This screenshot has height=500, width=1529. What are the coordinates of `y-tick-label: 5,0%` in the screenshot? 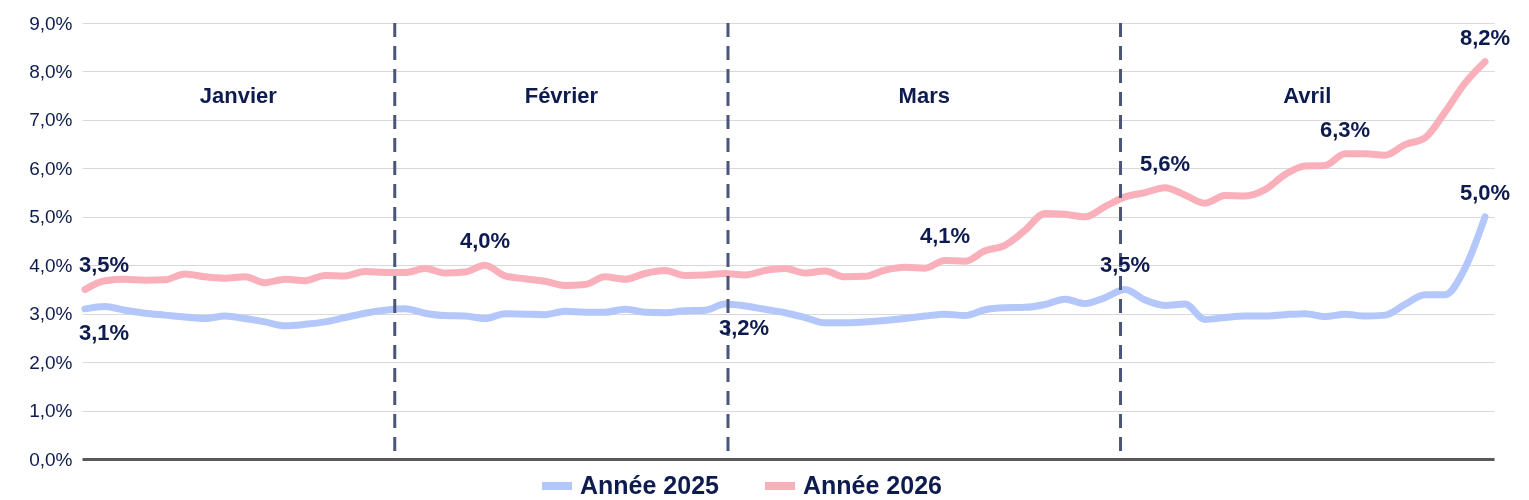 It's located at (51, 217).